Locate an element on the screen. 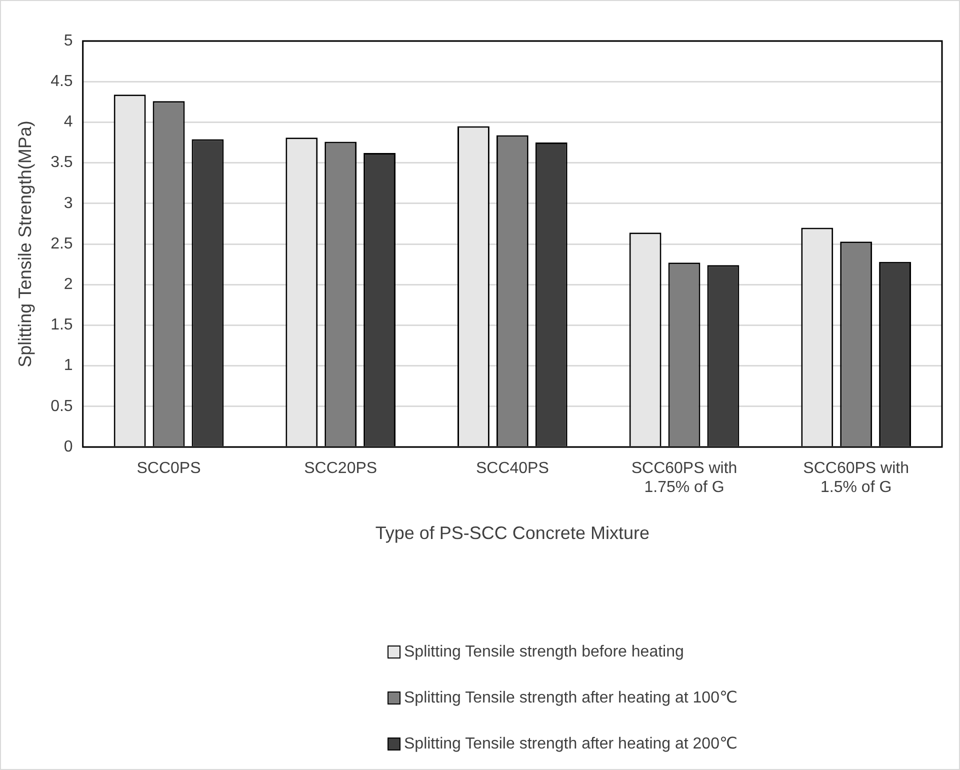  x-tick-label: SCC0PS is located at coordinates (168, 469).